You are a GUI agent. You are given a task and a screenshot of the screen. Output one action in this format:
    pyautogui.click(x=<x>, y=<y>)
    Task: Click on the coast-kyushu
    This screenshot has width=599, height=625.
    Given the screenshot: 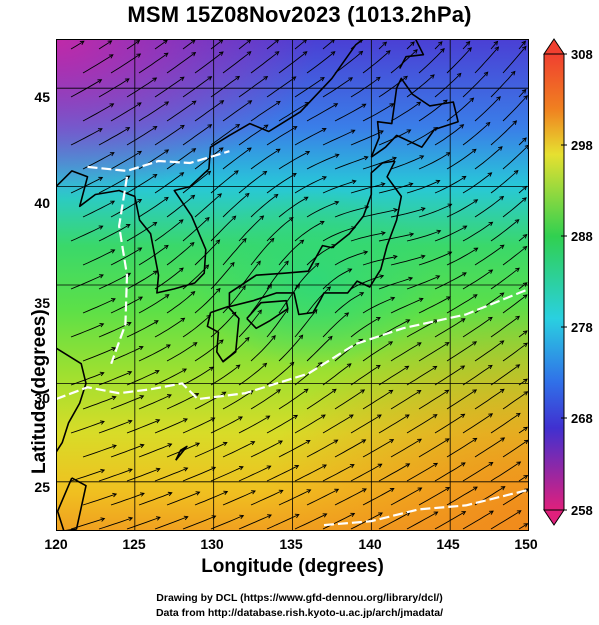 What is the action you would take?
    pyautogui.click(x=223, y=334)
    